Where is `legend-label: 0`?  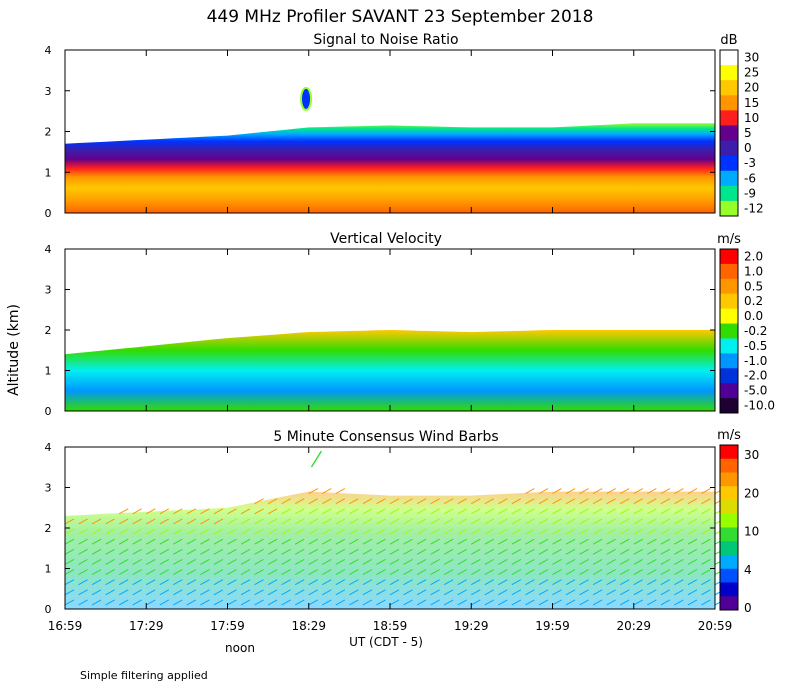
legend-label: 0 is located at coordinates (748, 608).